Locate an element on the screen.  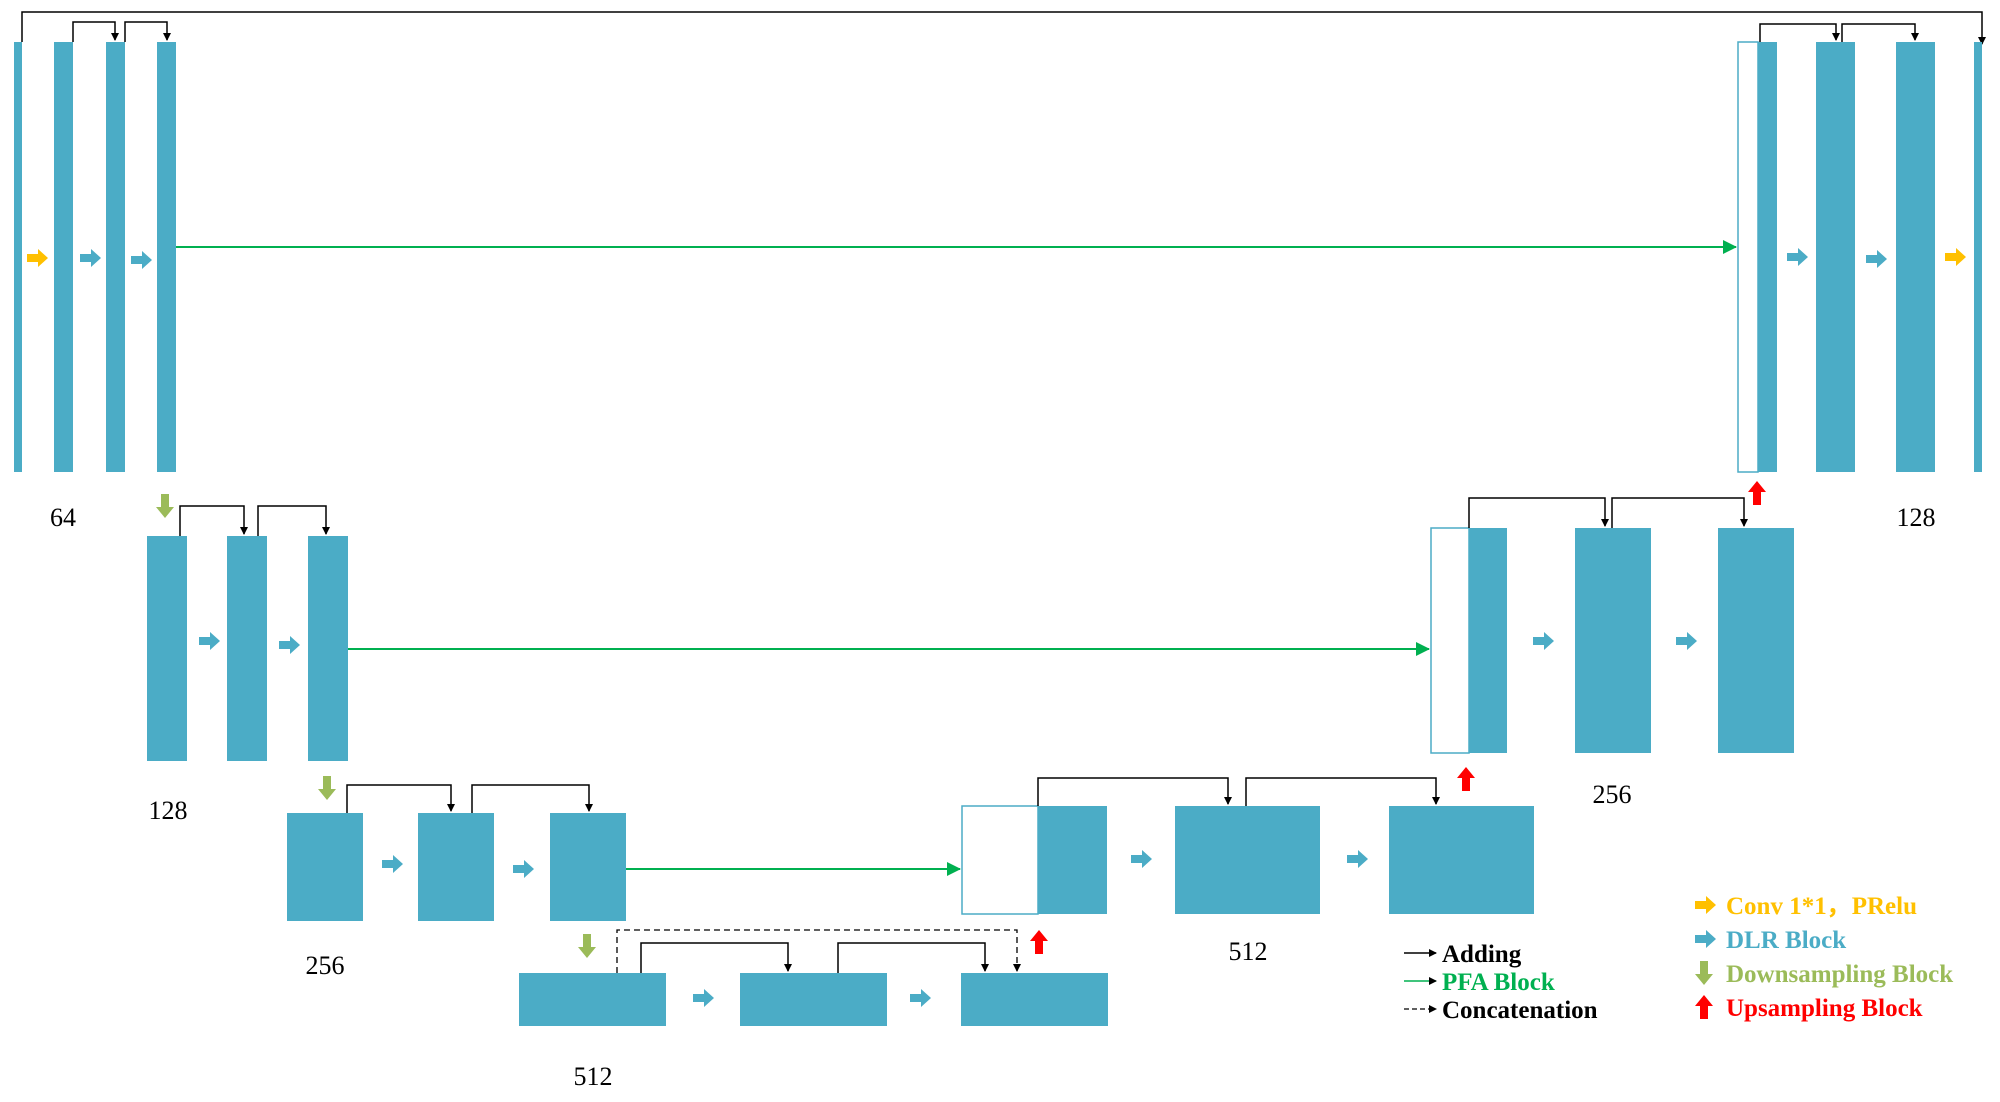
channel-label-dec1: 128 is located at coordinates (1916, 517).